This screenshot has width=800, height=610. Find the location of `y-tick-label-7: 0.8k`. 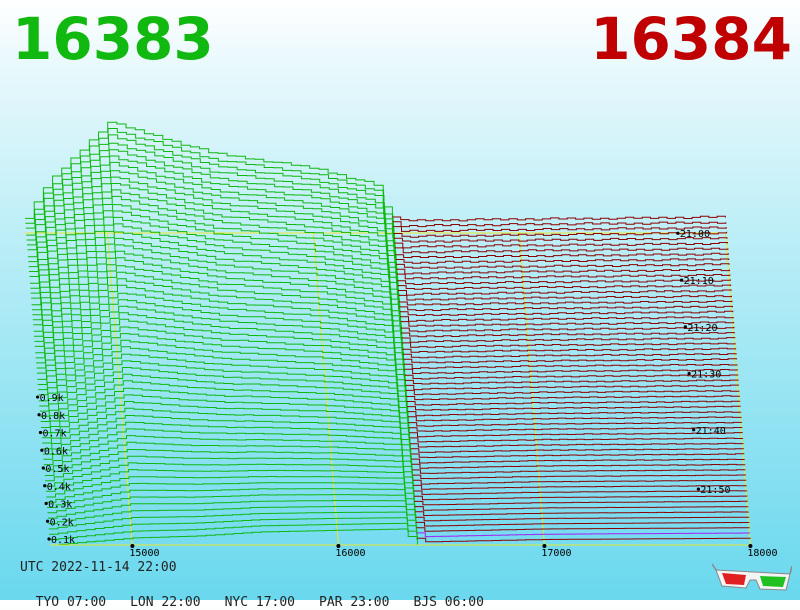

y-tick-label-7: 0.8k is located at coordinates (53, 416).